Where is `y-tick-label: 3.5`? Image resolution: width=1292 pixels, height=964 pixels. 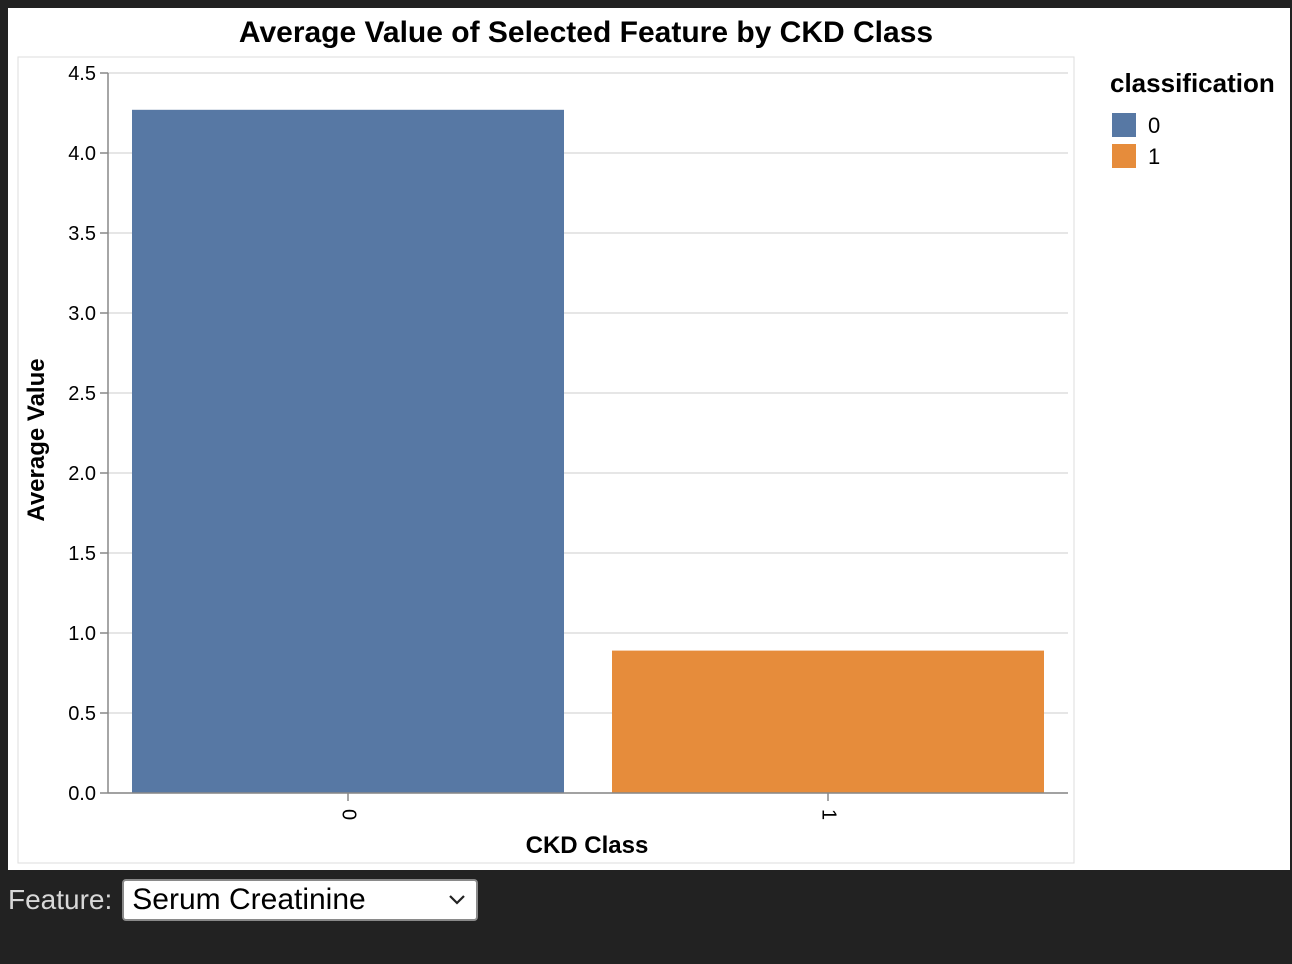 y-tick-label: 3.5 is located at coordinates (82, 234).